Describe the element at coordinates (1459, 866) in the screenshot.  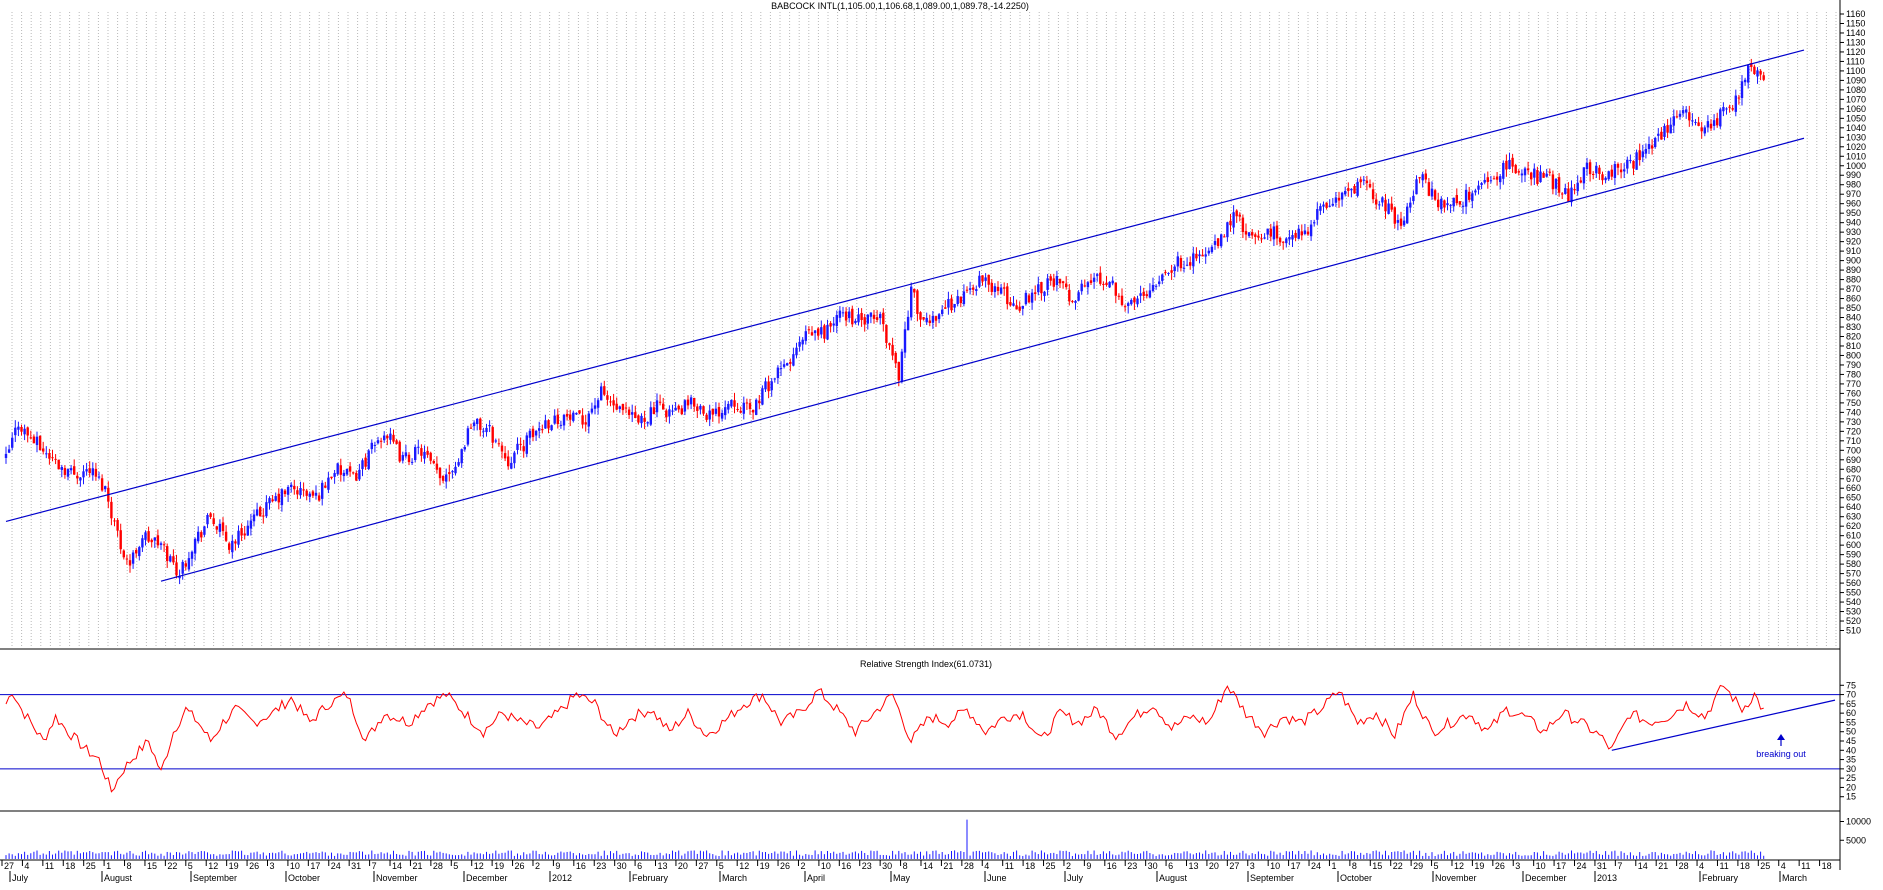
I see `x-day-label: 12` at that location.